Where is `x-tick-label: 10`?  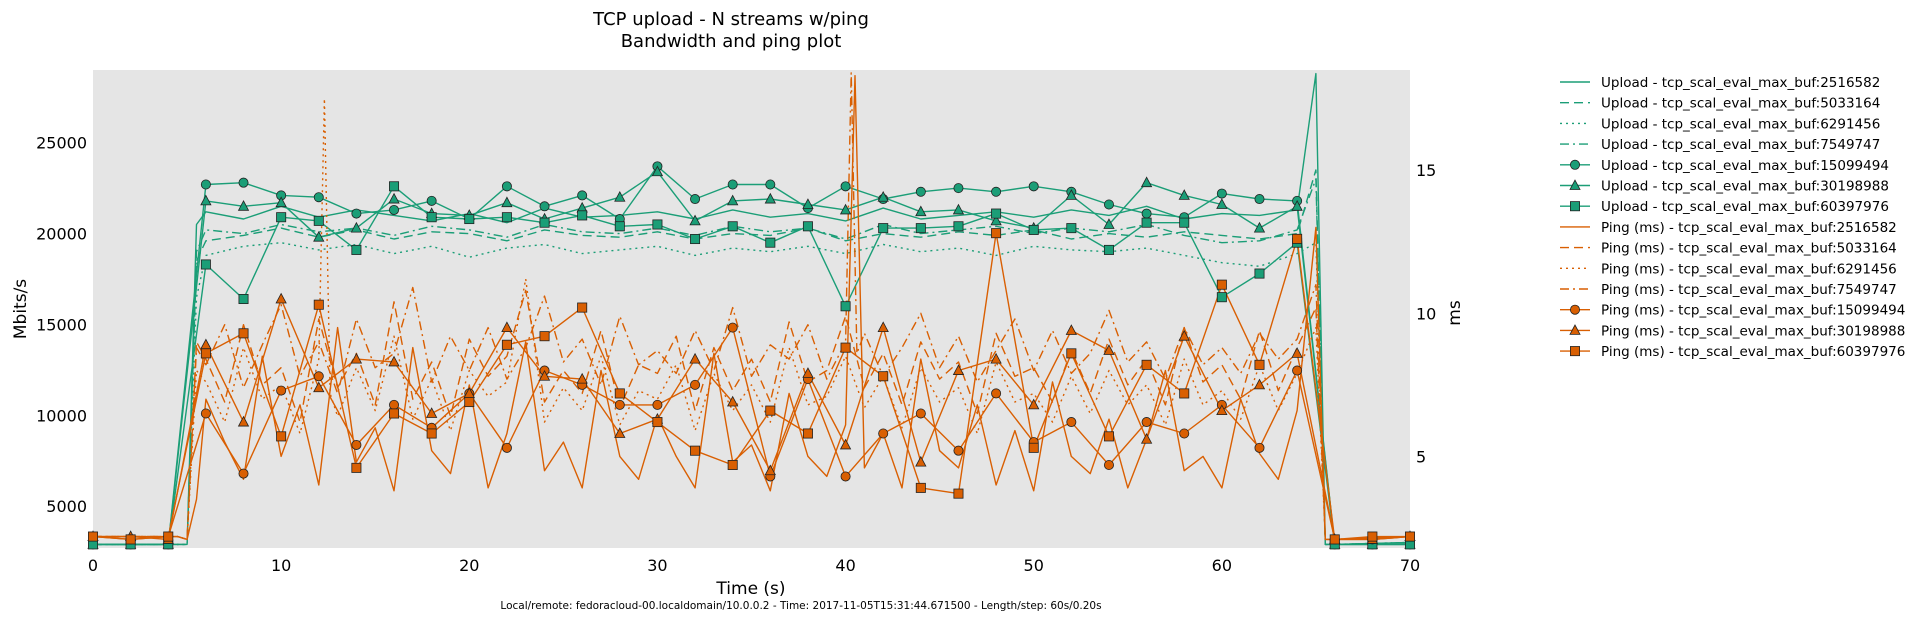 x-tick-label: 10 is located at coordinates (281, 565).